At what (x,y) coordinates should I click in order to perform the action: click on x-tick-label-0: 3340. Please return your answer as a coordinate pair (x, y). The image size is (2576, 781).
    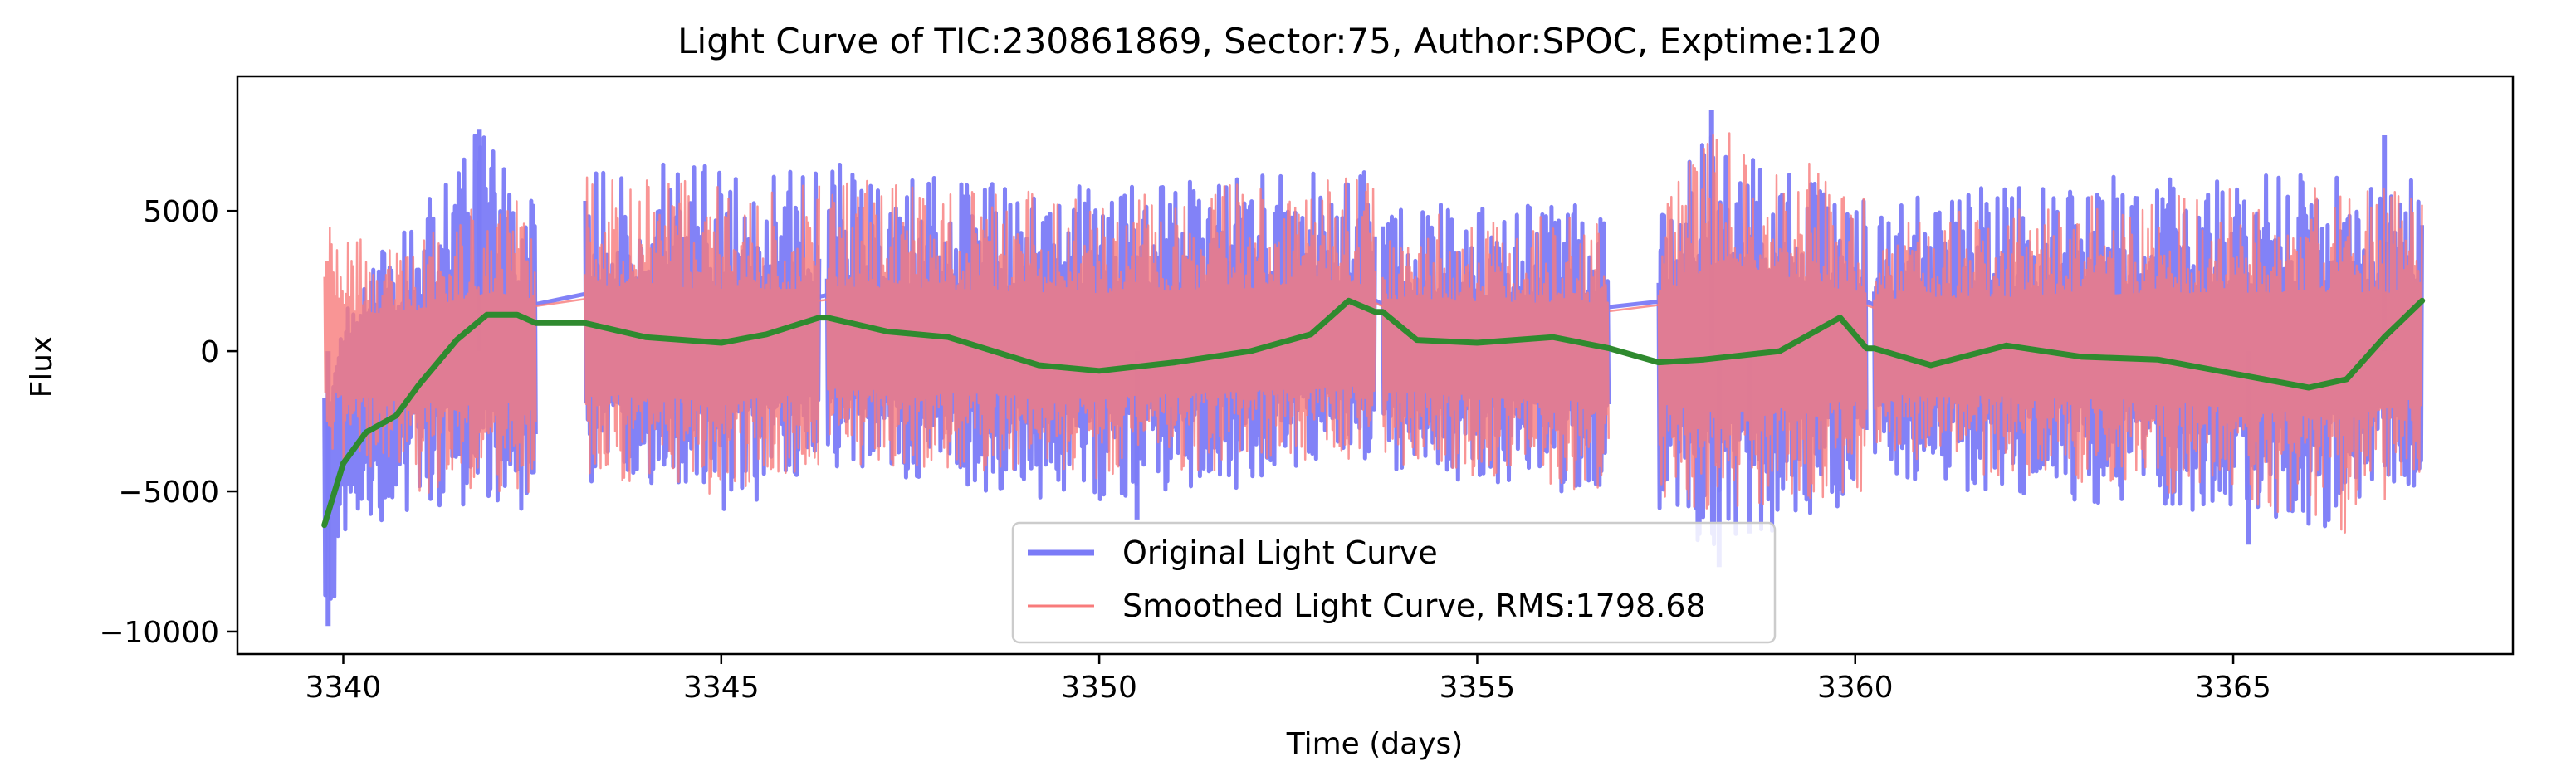
    Looking at the image, I should click on (344, 688).